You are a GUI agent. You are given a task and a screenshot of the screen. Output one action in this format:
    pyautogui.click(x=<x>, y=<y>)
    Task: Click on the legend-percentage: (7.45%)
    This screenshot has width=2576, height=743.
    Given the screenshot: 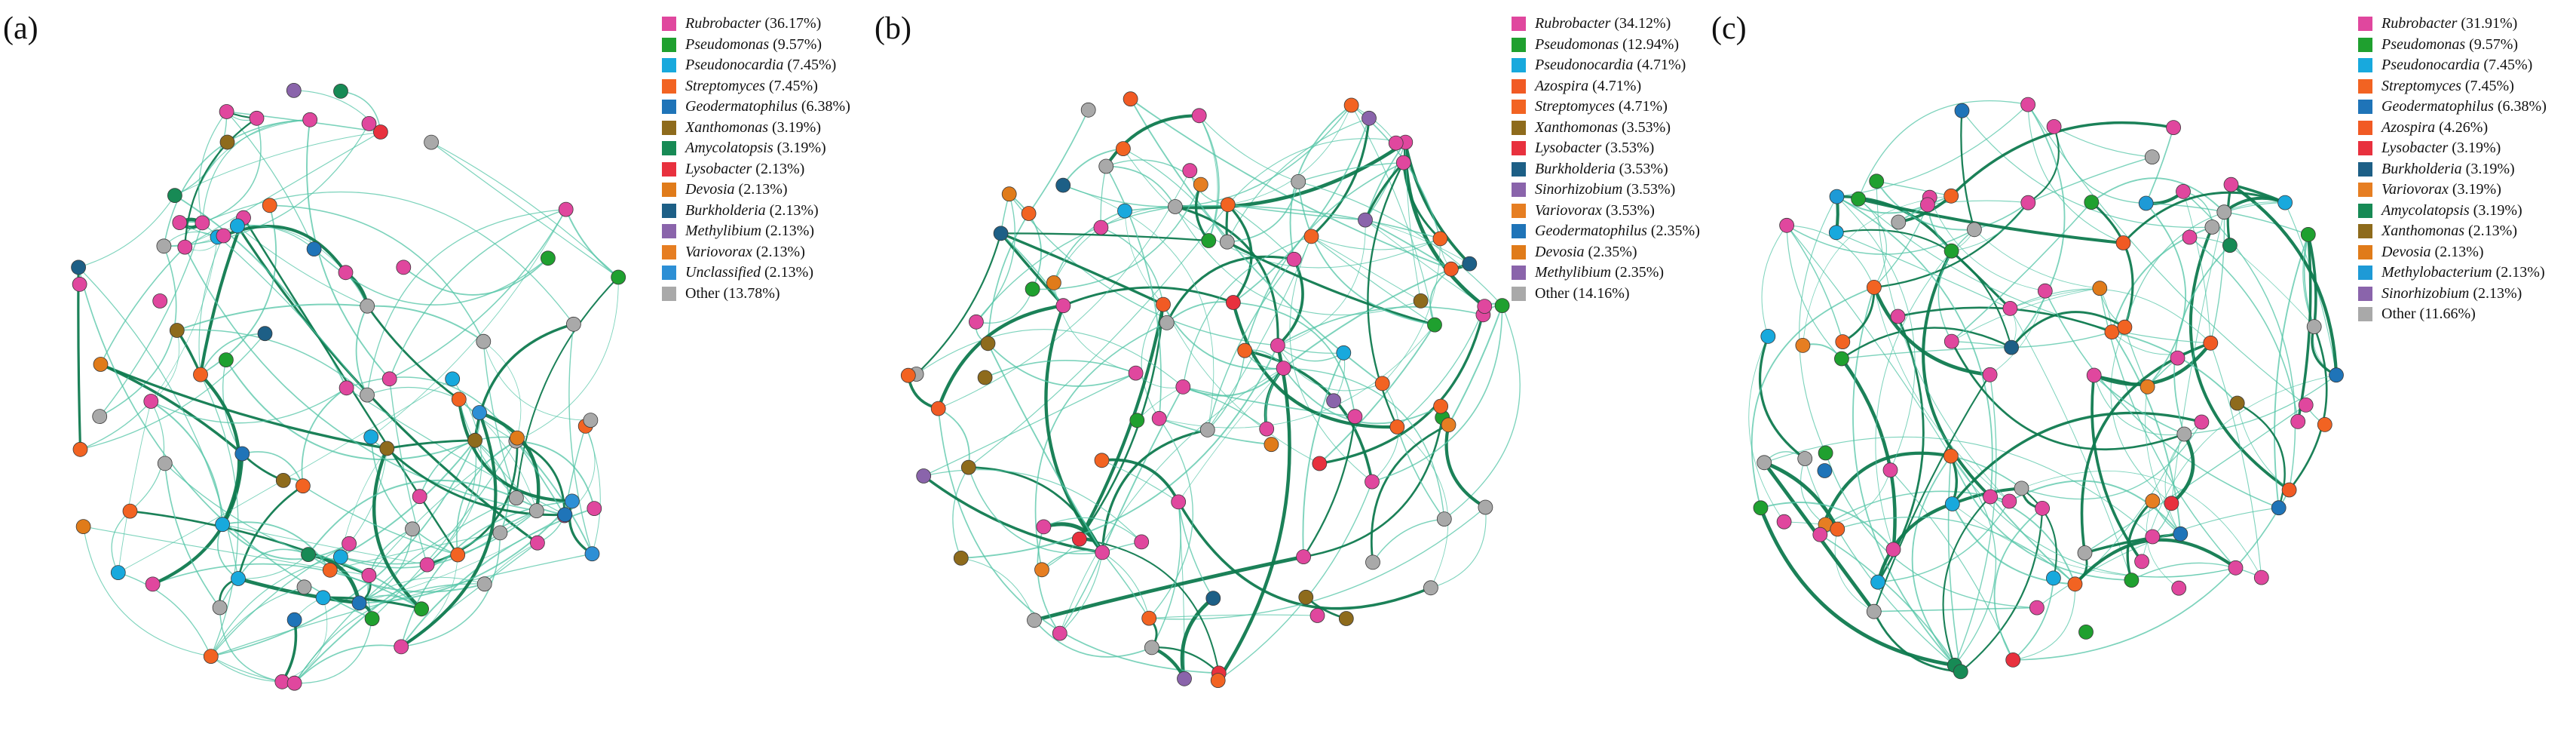 What is the action you would take?
    pyautogui.click(x=2508, y=65)
    